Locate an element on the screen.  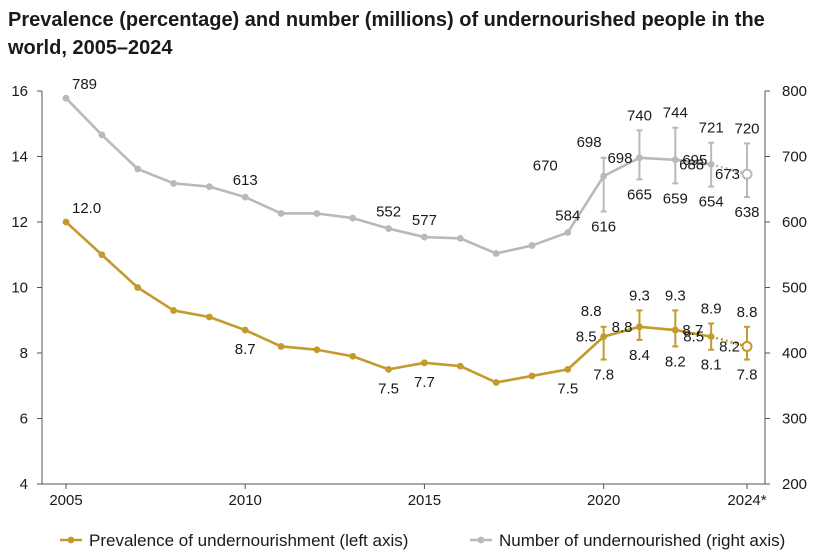
data-label: 721 is located at coordinates (711, 128).